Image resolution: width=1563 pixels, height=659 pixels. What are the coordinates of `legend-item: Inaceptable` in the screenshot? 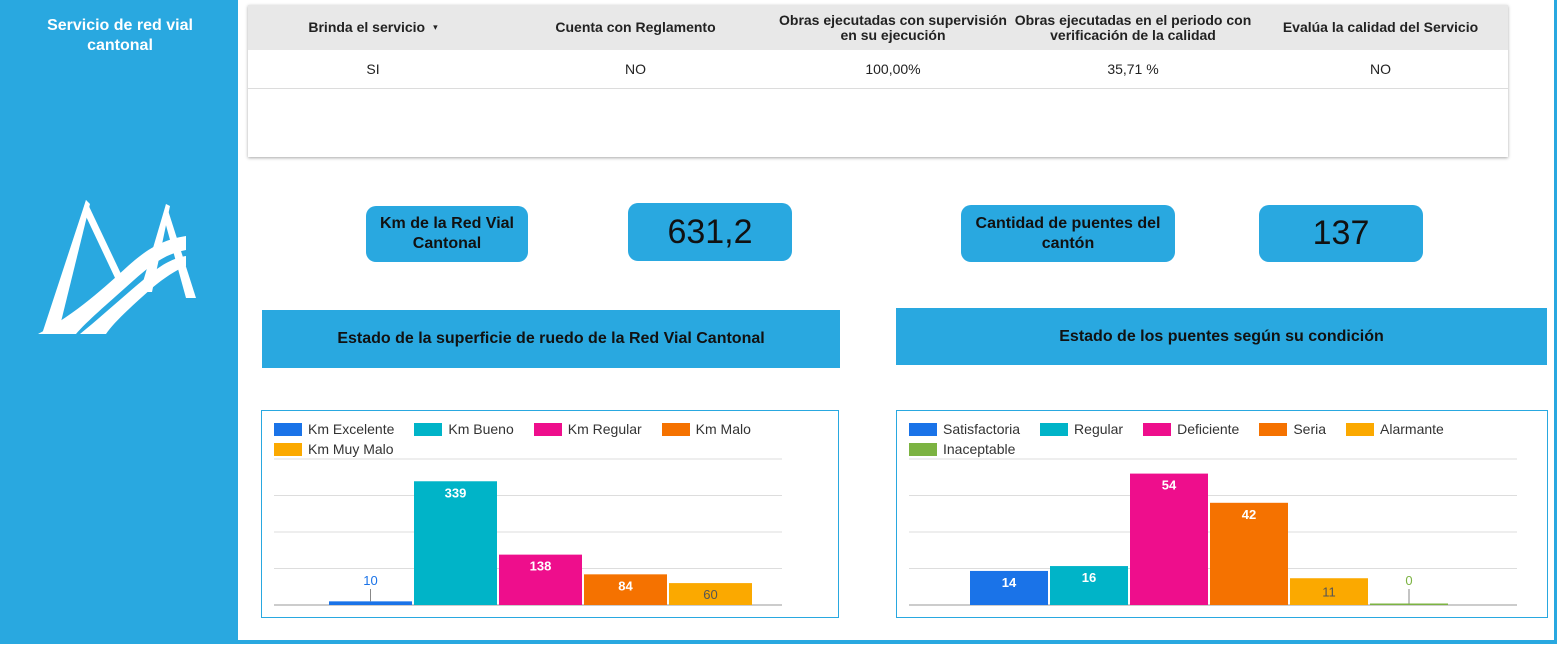 It's located at (962, 449).